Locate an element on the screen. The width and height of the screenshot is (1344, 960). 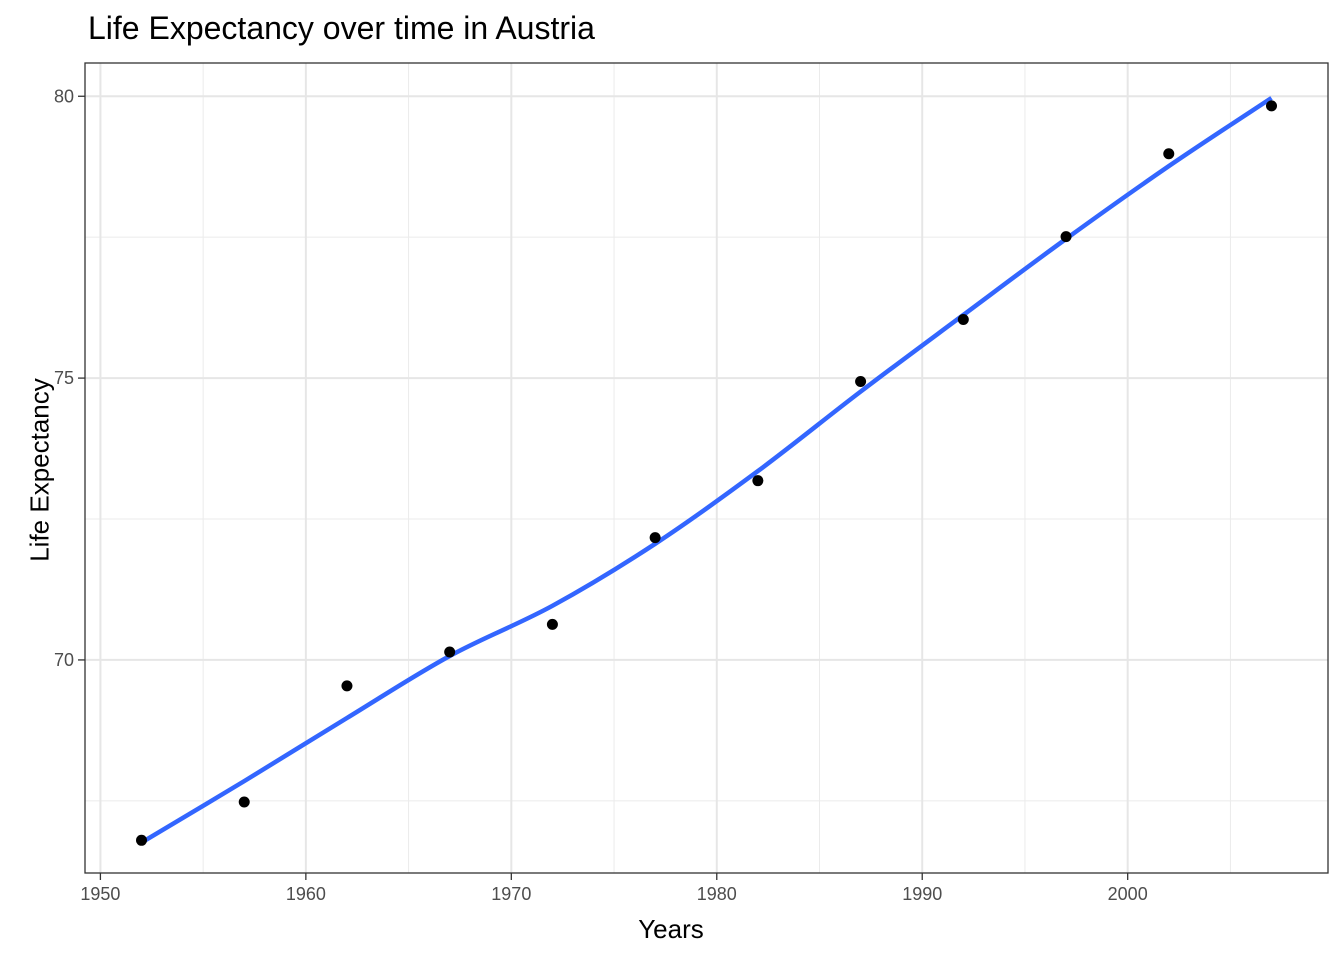
y-axis: 70 75 80 is located at coordinates (69, 378).